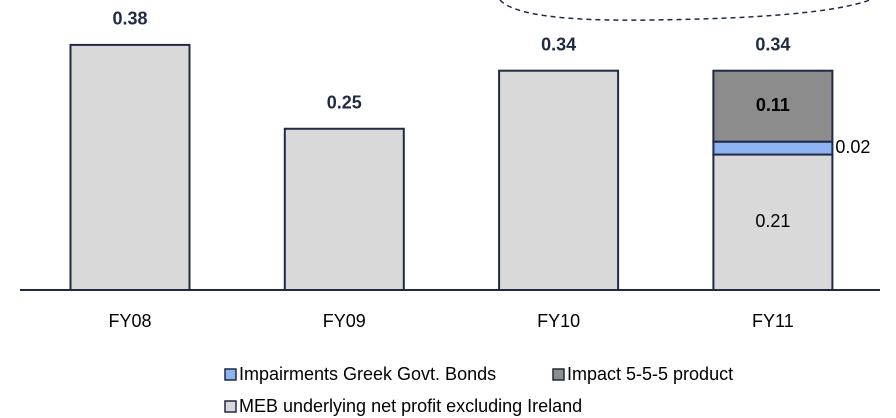 The image size is (896, 418). I want to click on data-label: 0.11, so click(773, 105).